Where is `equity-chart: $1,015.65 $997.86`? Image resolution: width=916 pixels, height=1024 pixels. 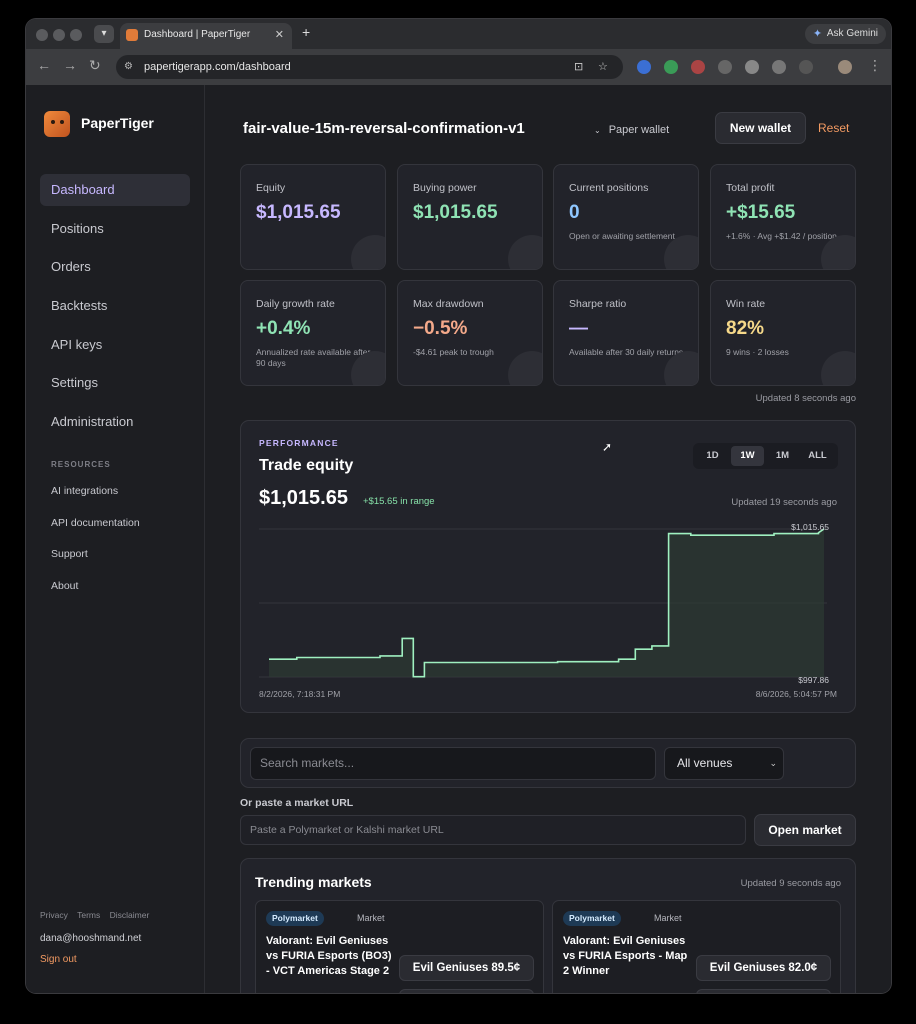 equity-chart: $1,015.65 $997.86 is located at coordinates (549, 602).